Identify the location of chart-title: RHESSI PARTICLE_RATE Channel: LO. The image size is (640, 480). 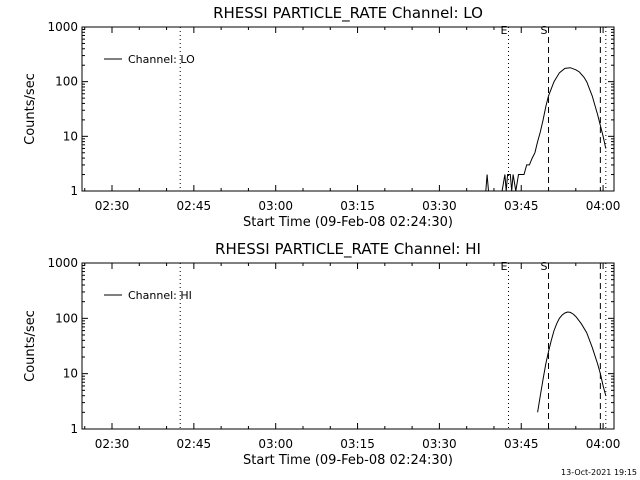
(348, 13).